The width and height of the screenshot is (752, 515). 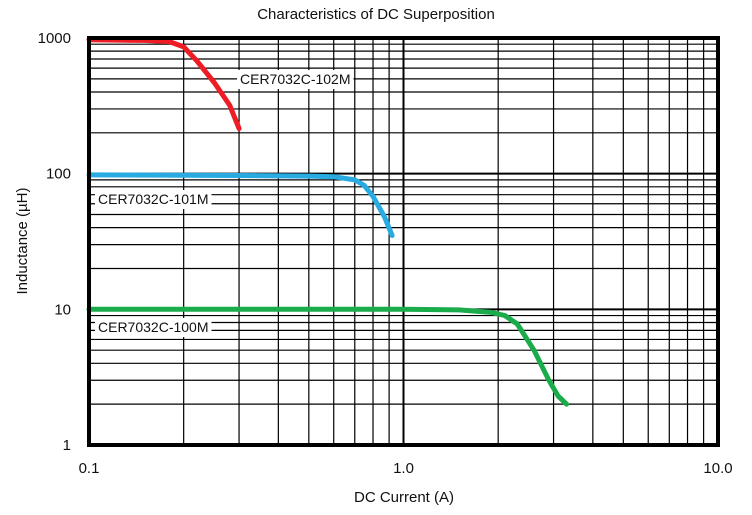 I want to click on series-label-text: CER7032C-100M, so click(x=153, y=327).